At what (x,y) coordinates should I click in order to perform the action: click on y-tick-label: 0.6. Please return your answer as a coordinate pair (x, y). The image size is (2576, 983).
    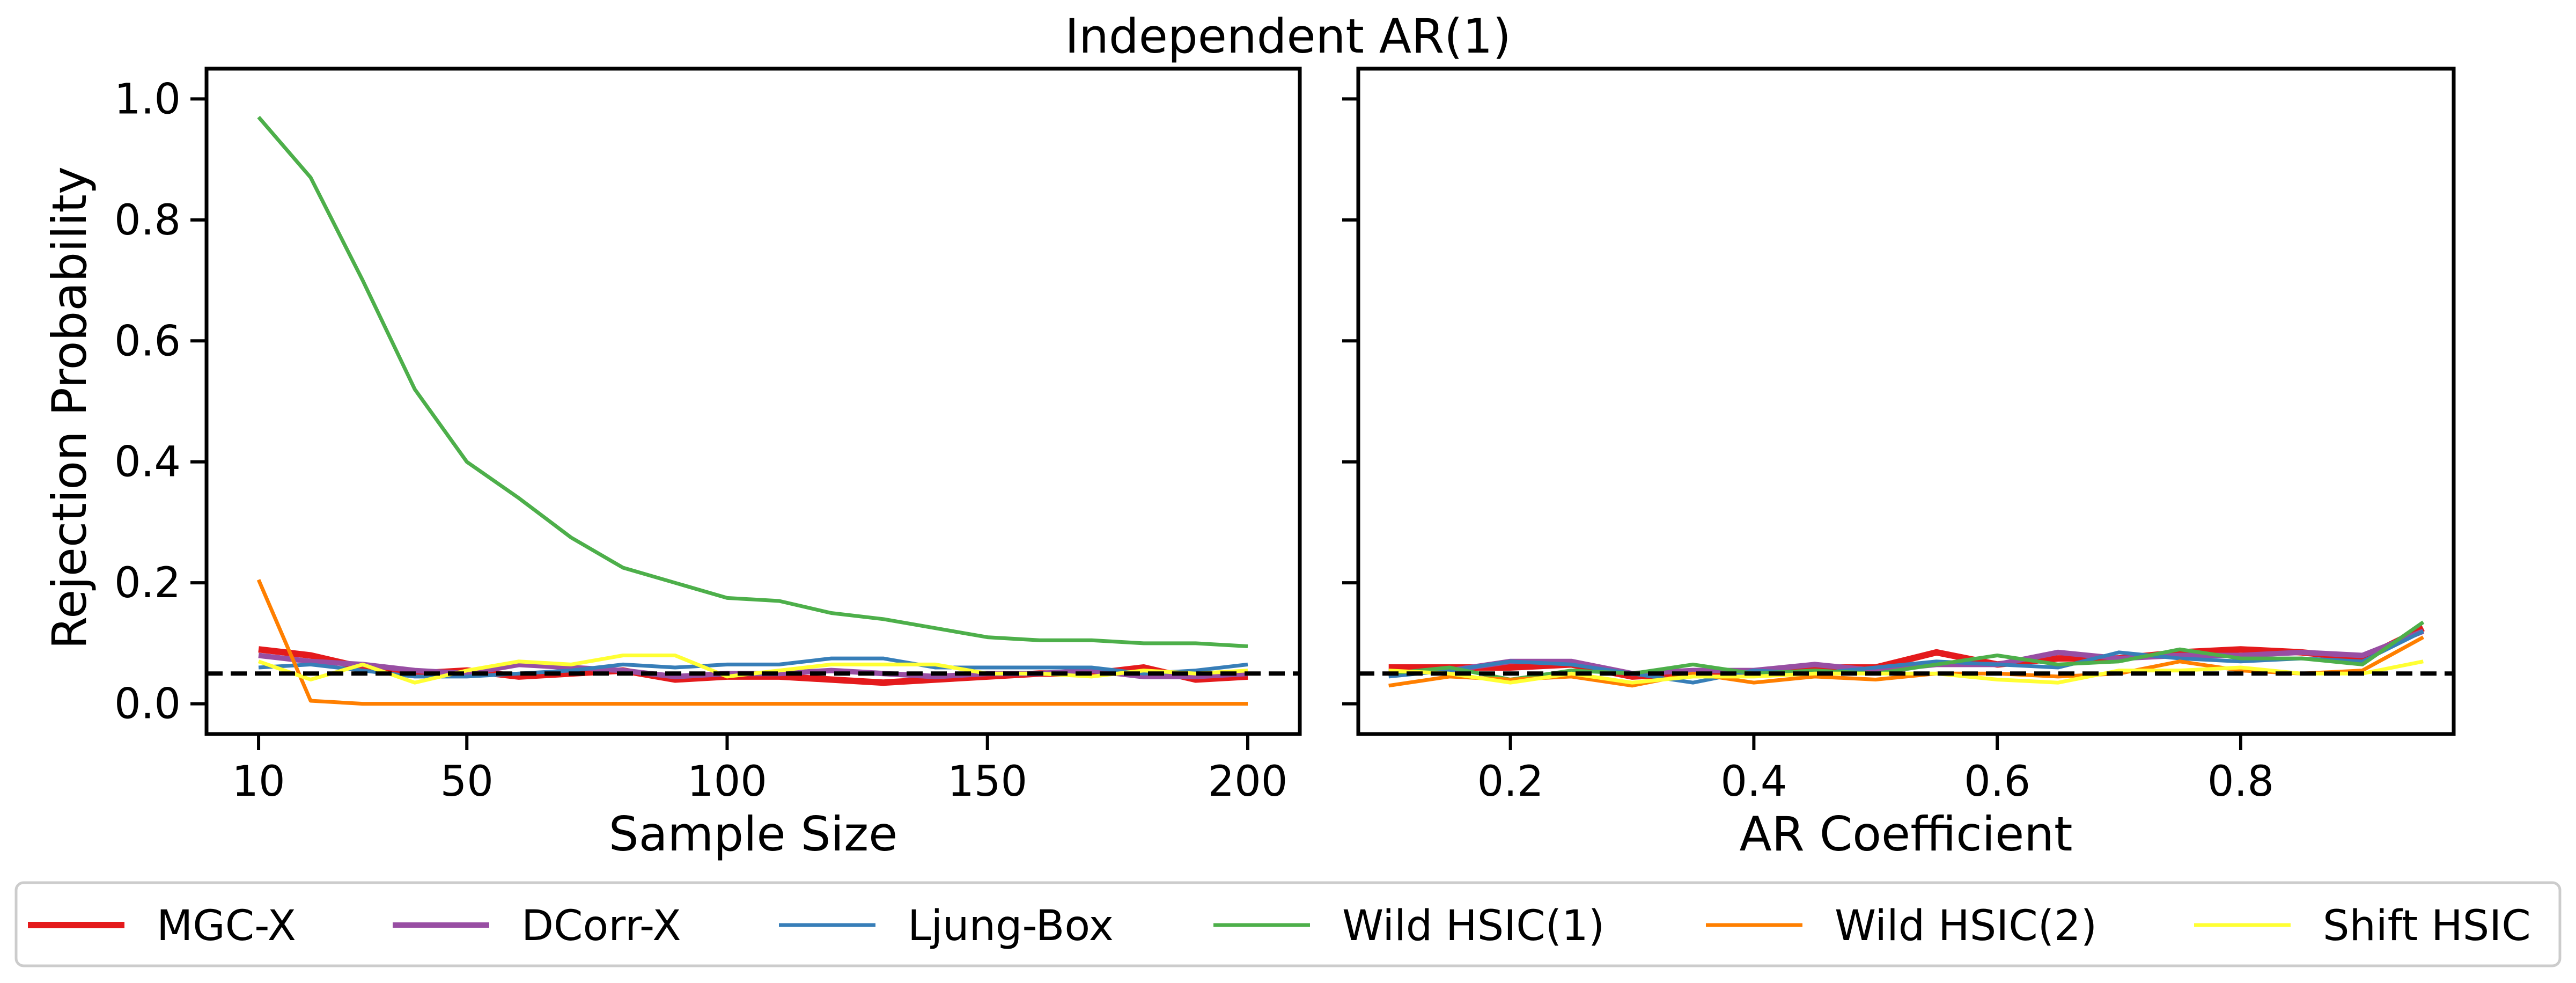
    Looking at the image, I should click on (147, 341).